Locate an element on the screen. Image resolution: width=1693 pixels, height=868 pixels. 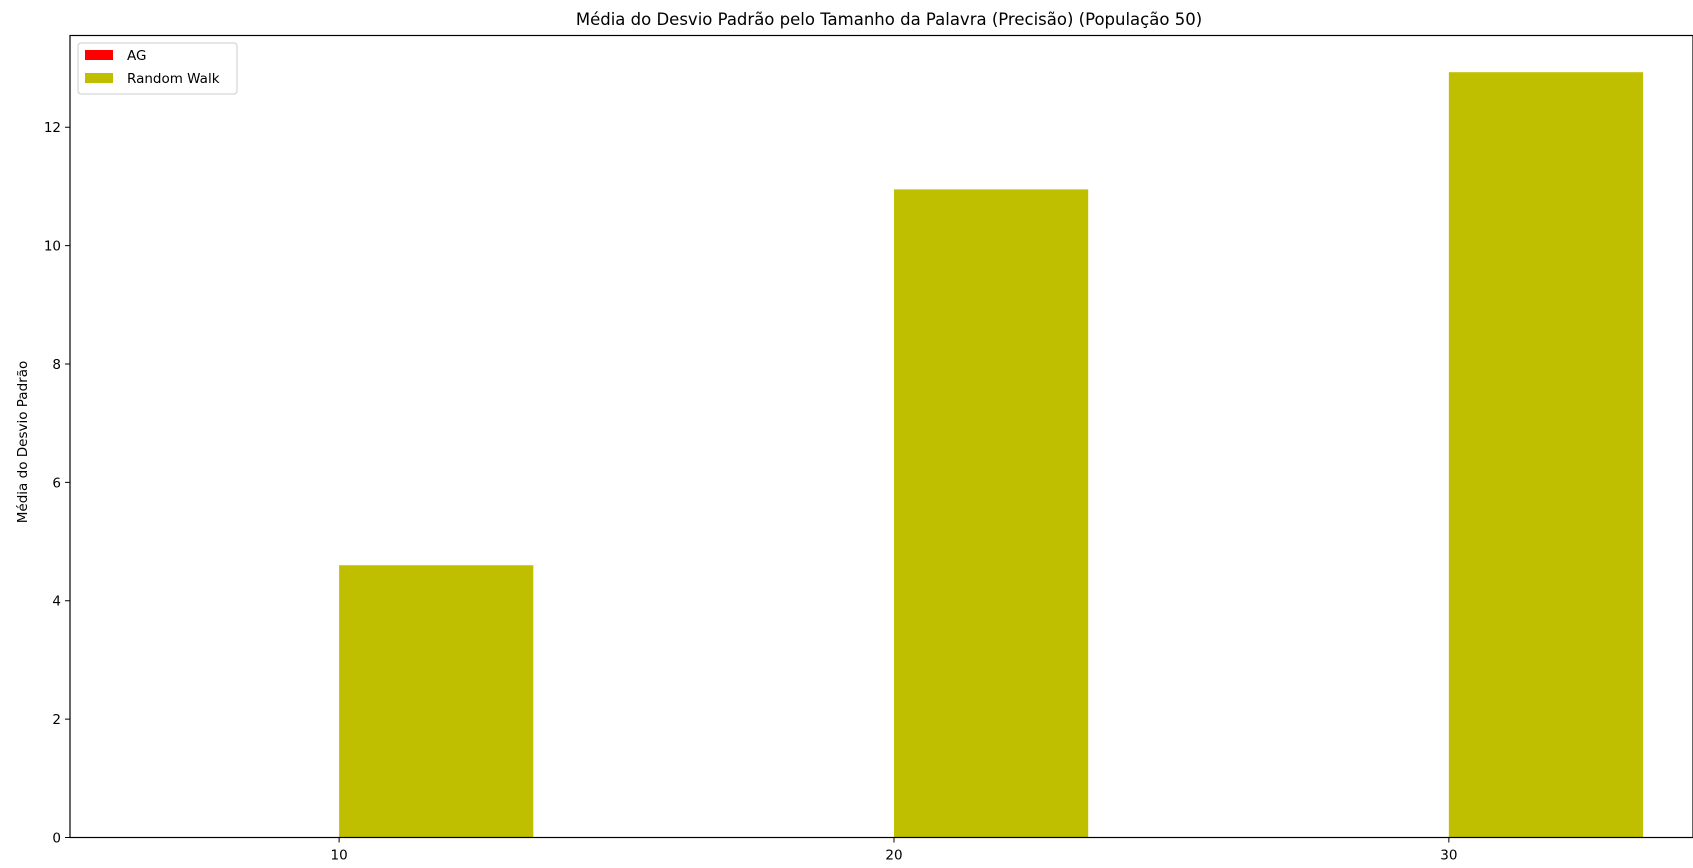
y-axis: 0 2 4 6 8 10 12 is located at coordinates (57, 483).